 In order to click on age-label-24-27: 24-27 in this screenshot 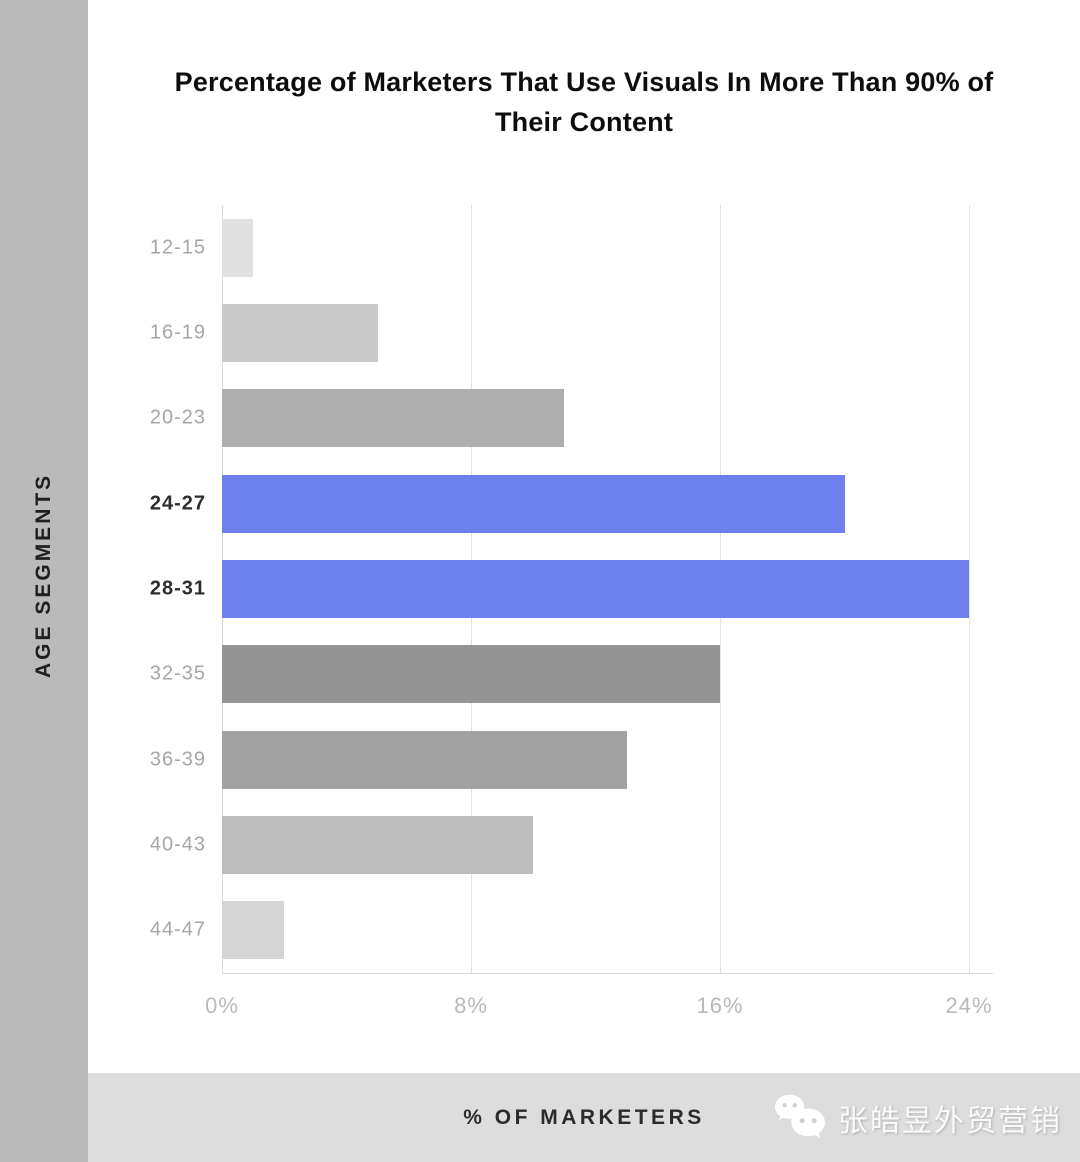, I will do `click(177, 503)`.